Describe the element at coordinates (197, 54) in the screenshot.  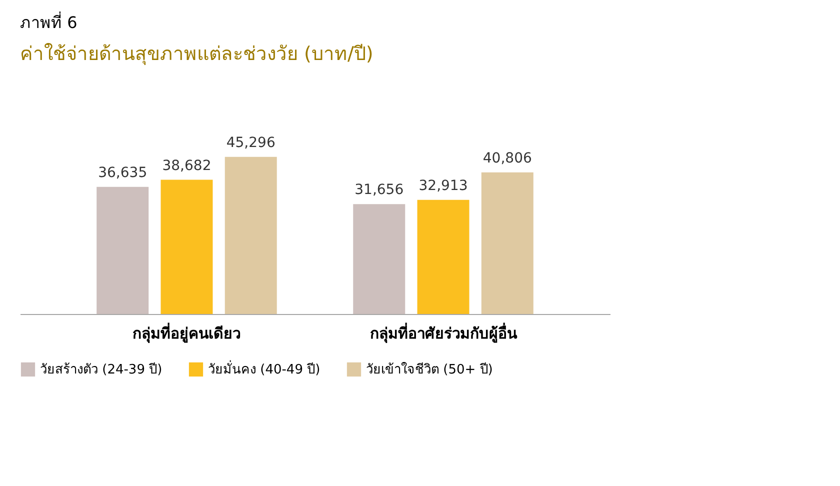
I see `chart-subtitle: ค่าใช้จ่ายด้านสุขภาพแต่ละช่วงวัย (บาท/ปี)` at that location.